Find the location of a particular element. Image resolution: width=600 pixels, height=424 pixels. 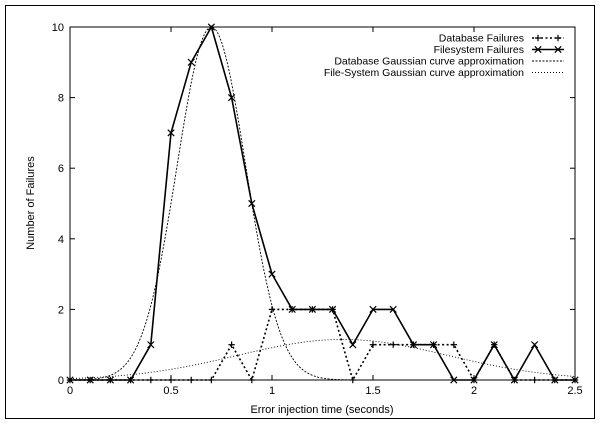

y-tick-label: 0 is located at coordinates (61, 381).